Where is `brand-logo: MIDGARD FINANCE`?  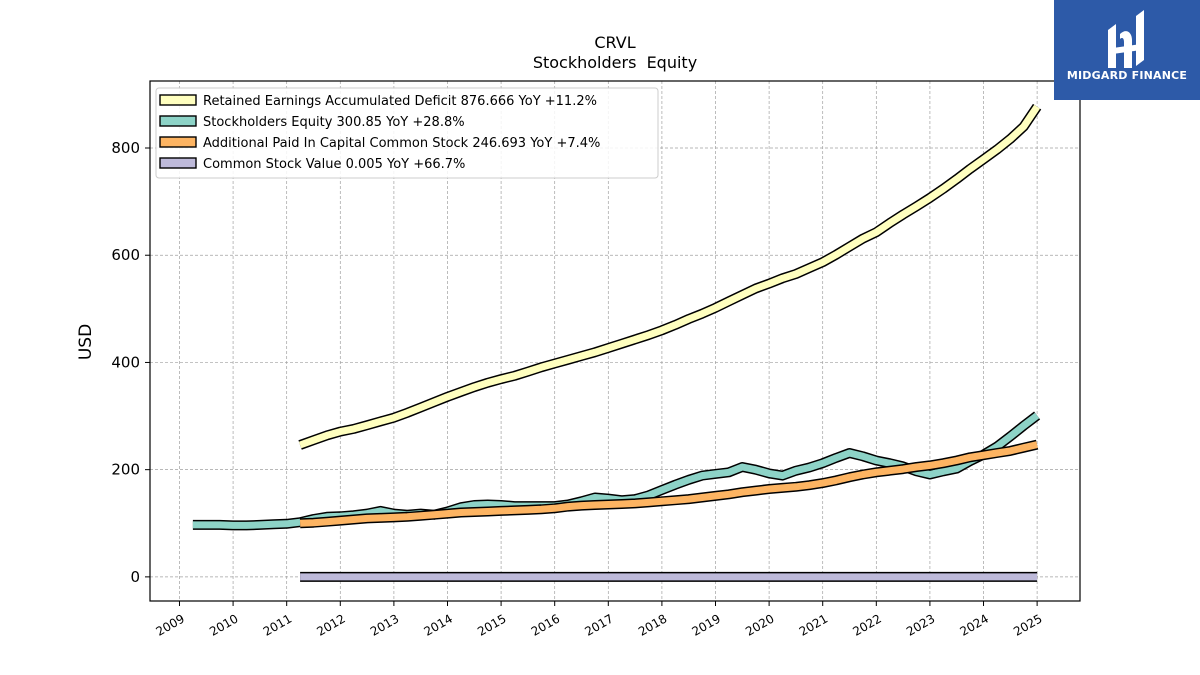
brand-logo: MIDGARD FINANCE is located at coordinates (1127, 50).